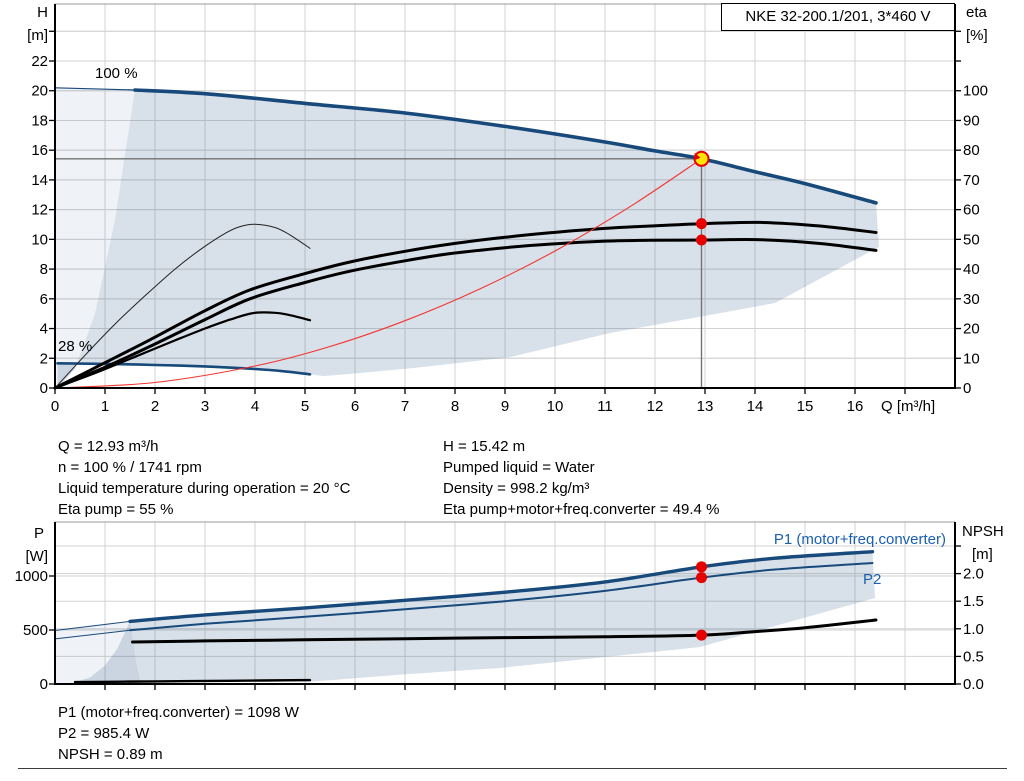 The height and width of the screenshot is (781, 1024). I want to click on pump-model-title: NKE 32-200.1/201, 3*460 V, so click(838, 16).